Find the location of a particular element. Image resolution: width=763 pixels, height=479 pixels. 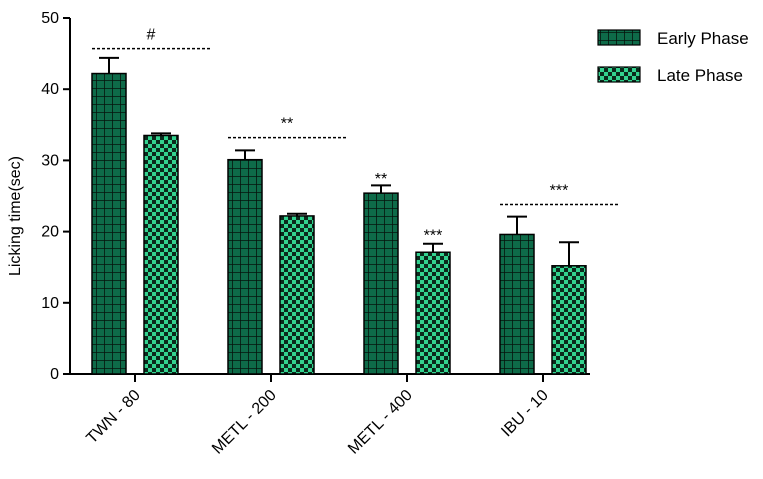

y-tick-label: 50 is located at coordinates (50, 18).